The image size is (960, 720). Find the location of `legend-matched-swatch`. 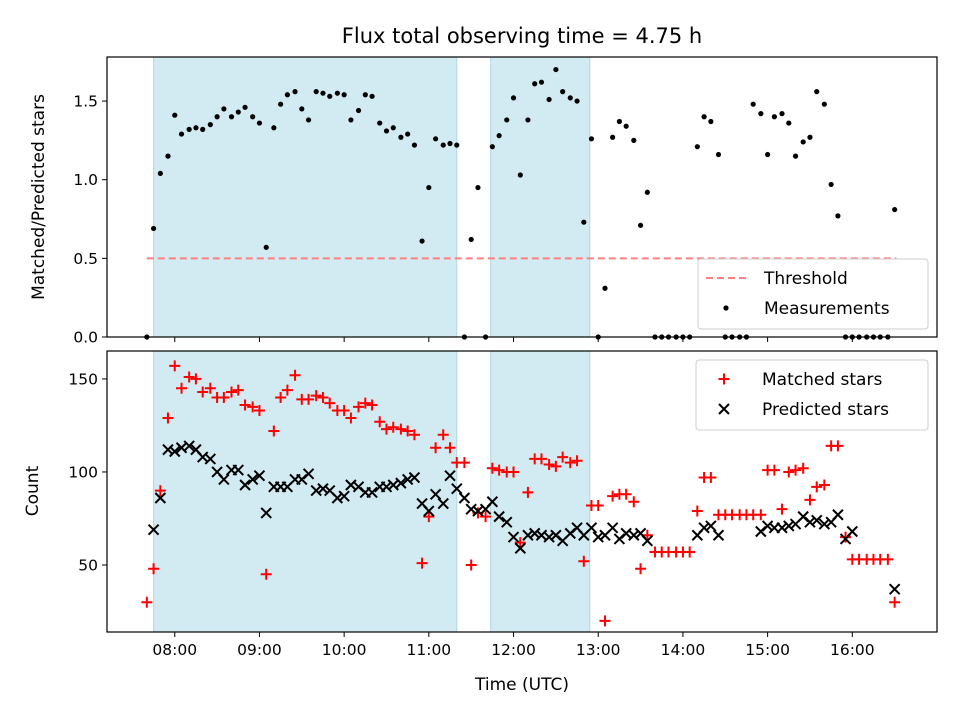

legend-matched-swatch is located at coordinates (724, 379).